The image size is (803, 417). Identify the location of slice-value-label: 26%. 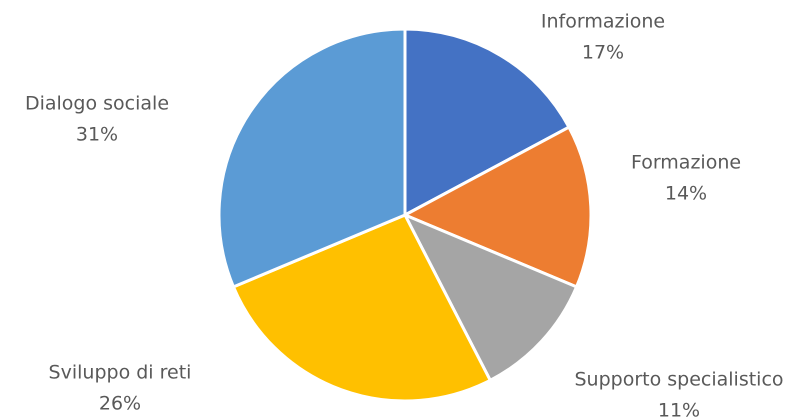
(120, 404).